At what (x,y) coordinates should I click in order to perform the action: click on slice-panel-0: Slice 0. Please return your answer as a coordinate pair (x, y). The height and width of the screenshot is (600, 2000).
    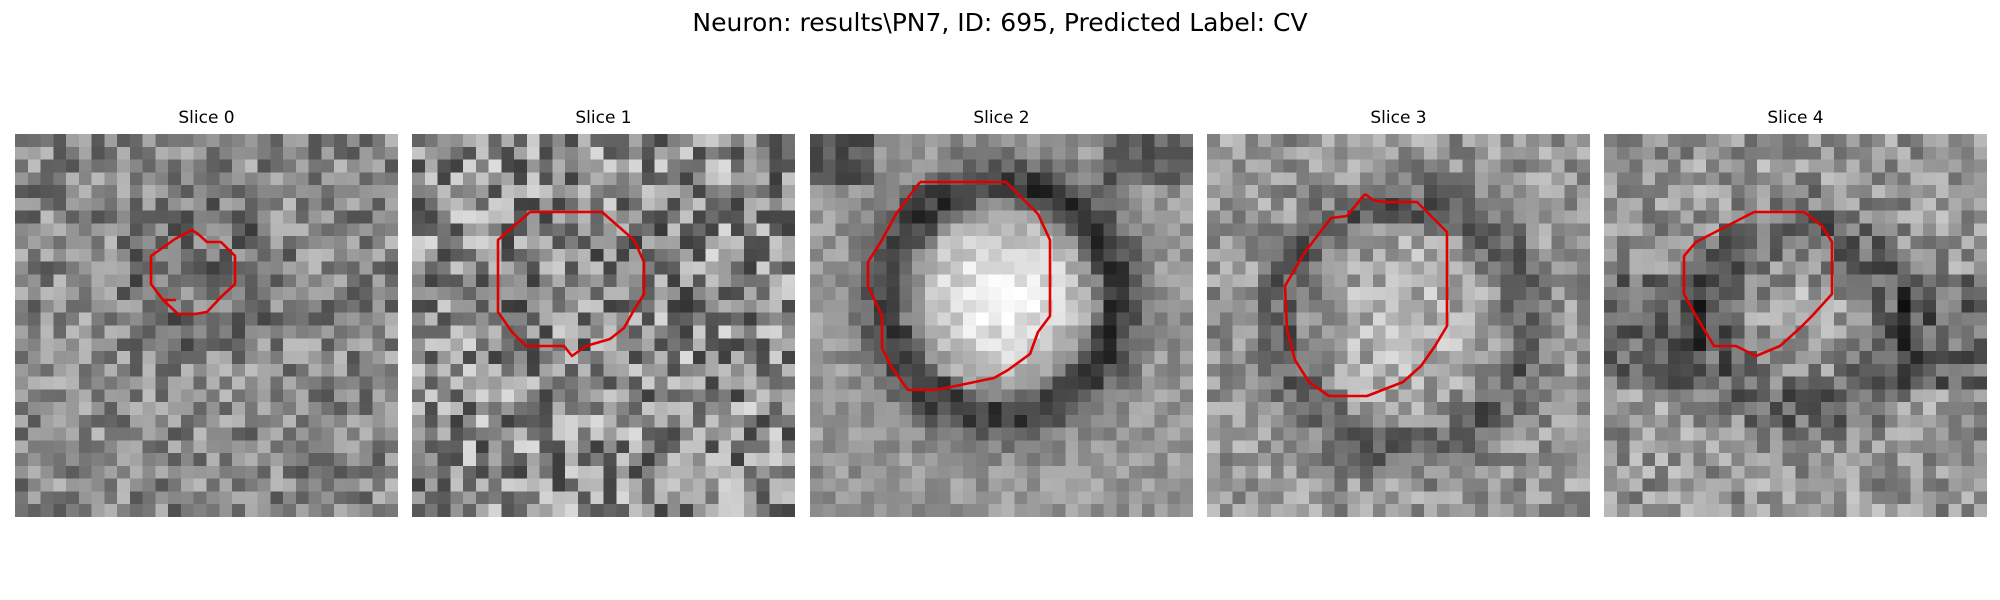
    Looking at the image, I should click on (206, 323).